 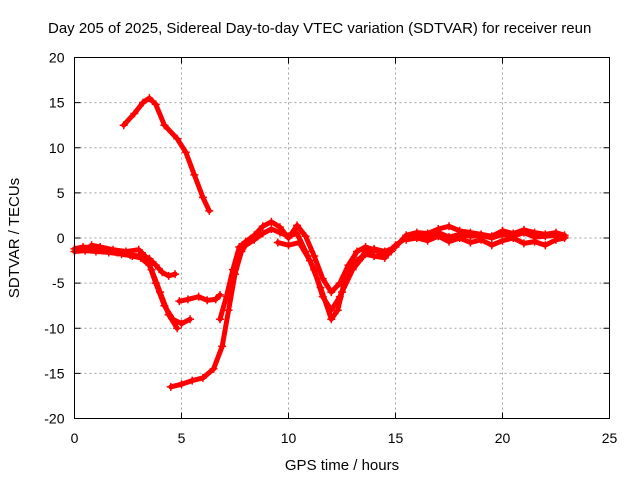 What do you see at coordinates (61, 238) in the screenshot?
I see `y-tick-label: 0` at bounding box center [61, 238].